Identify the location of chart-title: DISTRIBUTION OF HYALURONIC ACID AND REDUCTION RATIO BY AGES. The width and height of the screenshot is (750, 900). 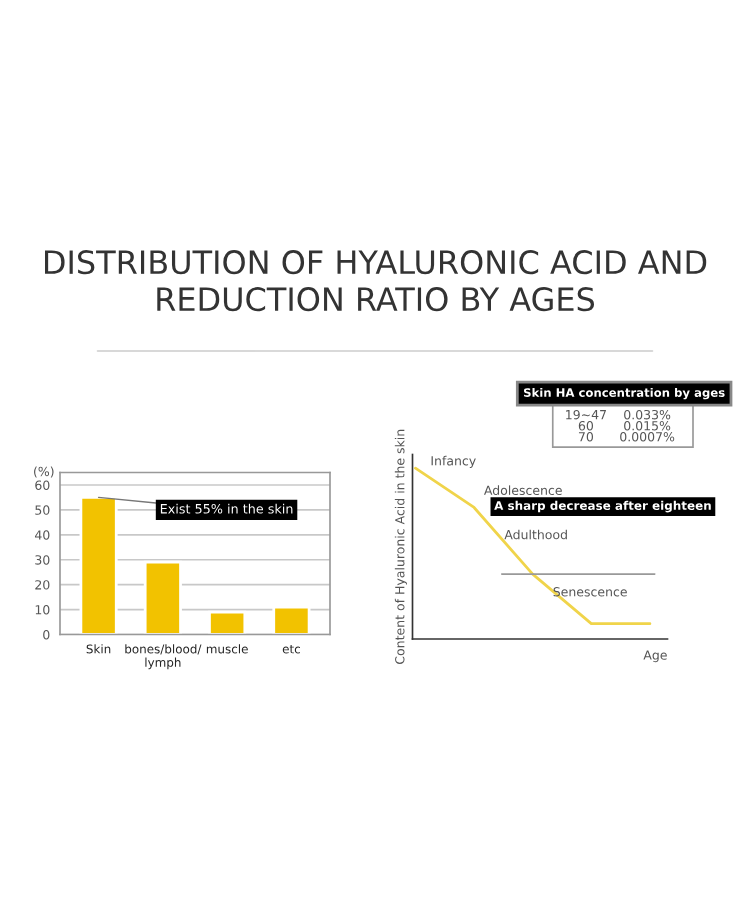
(376, 281).